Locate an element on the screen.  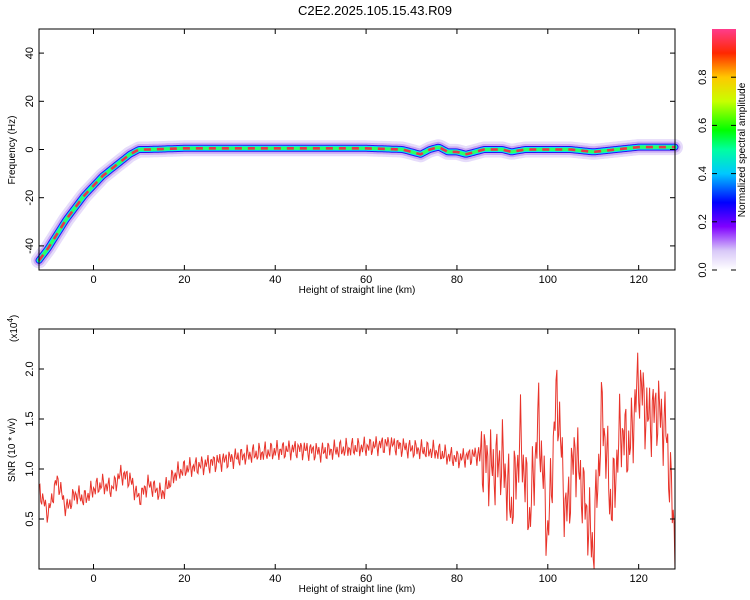
colorbar-tick-label: 0.2 is located at coordinates (703, 221).